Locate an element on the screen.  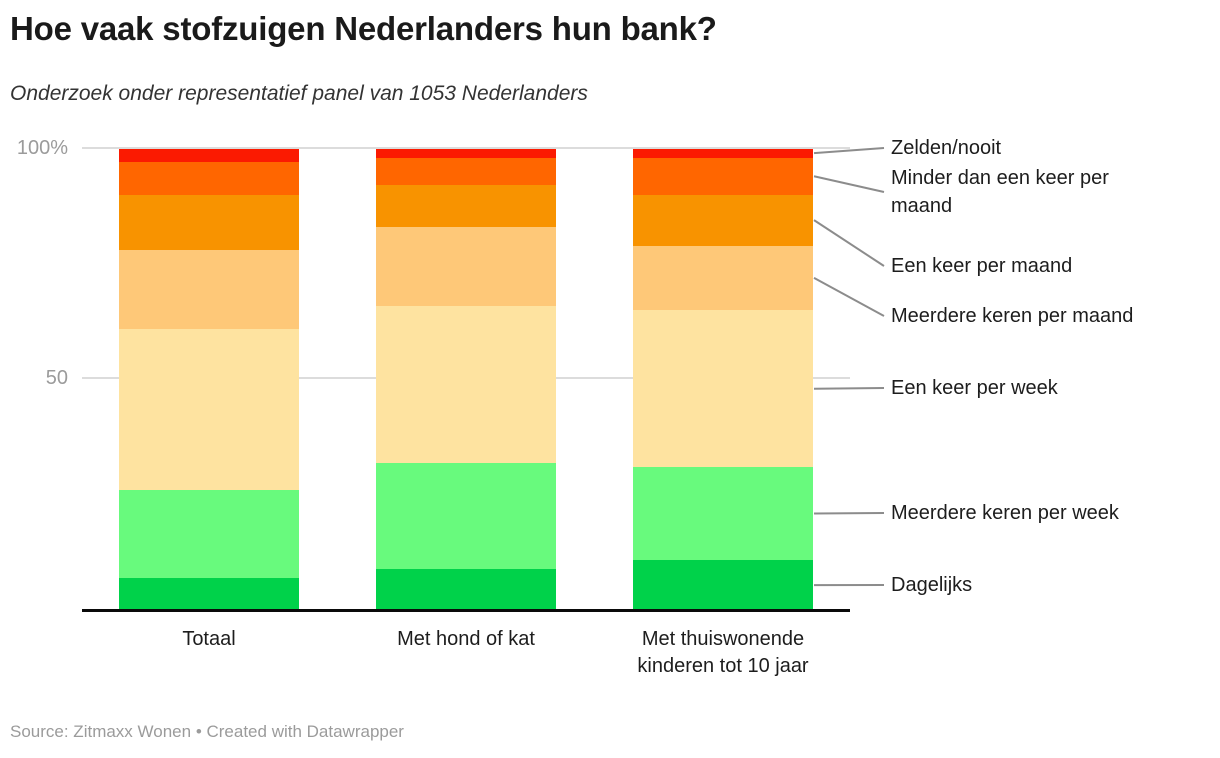
category-label: Met hond of kat is located at coordinates (466, 639).